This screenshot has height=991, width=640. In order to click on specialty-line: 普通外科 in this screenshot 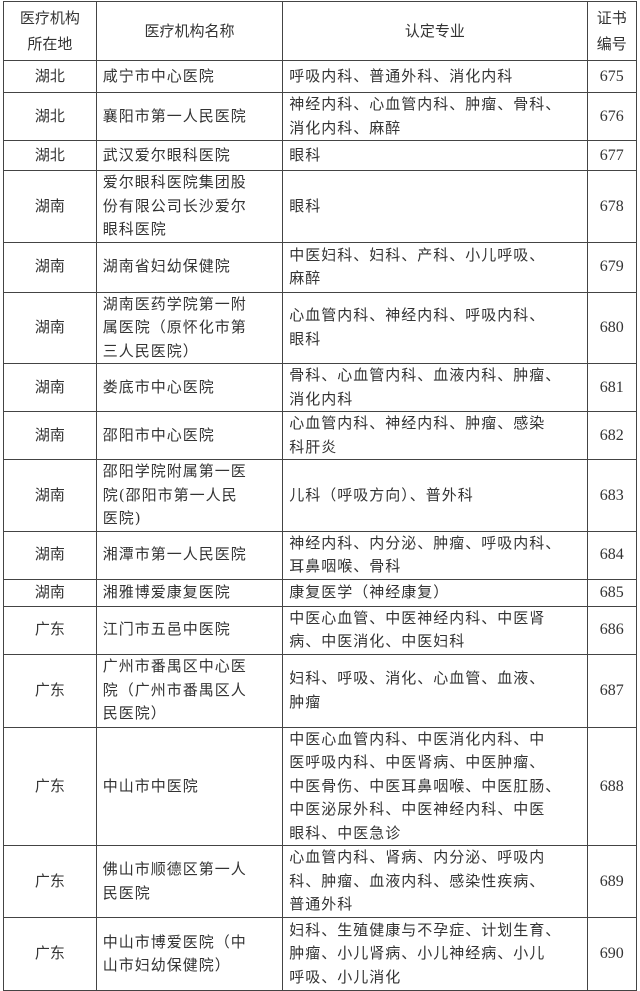, I will do `click(321, 904)`.